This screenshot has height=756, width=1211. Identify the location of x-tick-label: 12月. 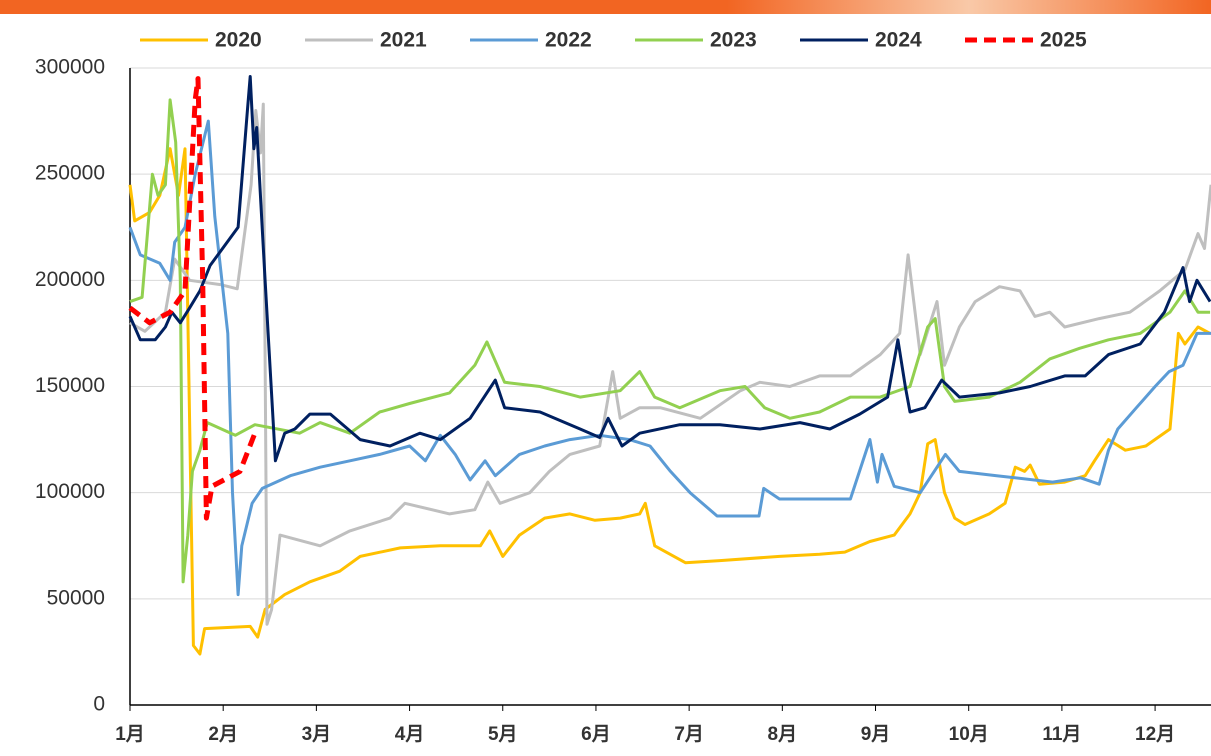
(1155, 734).